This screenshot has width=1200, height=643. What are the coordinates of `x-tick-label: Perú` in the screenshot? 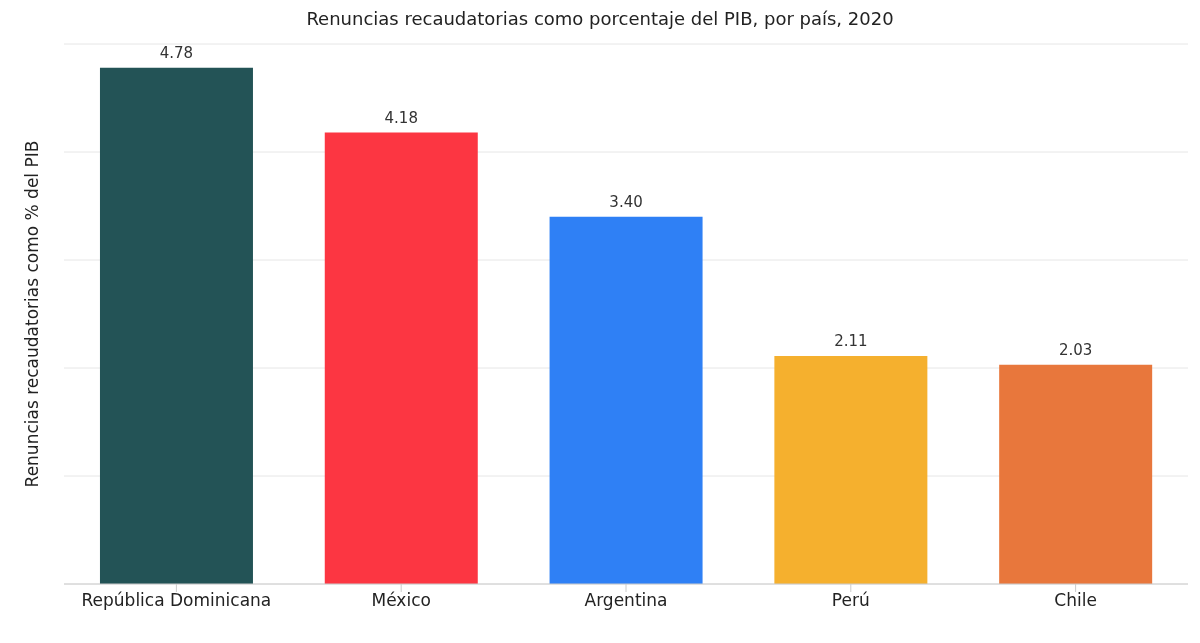 It's located at (850, 600).